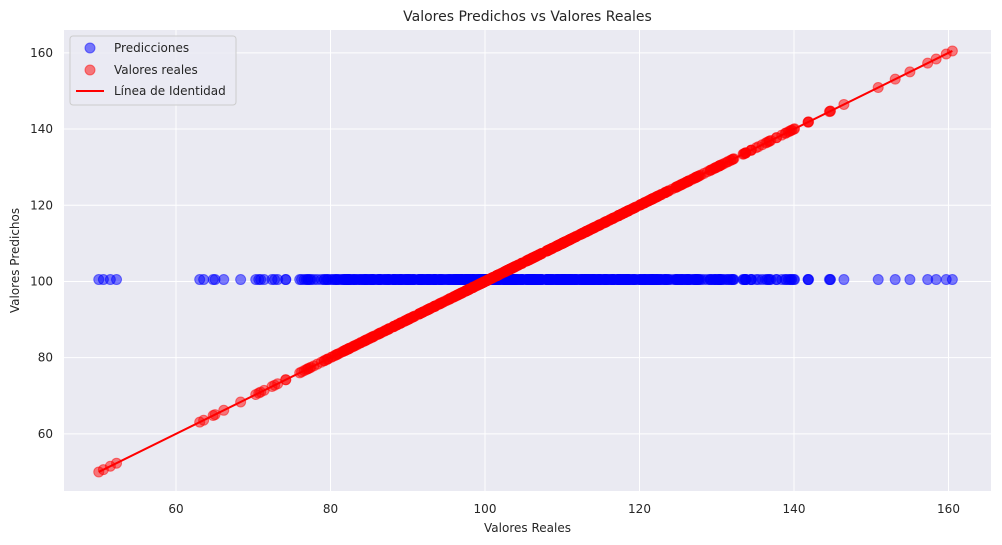 Image resolution: width=1002 pixels, height=545 pixels. I want to click on y-tick-label: 120, so click(41, 205).